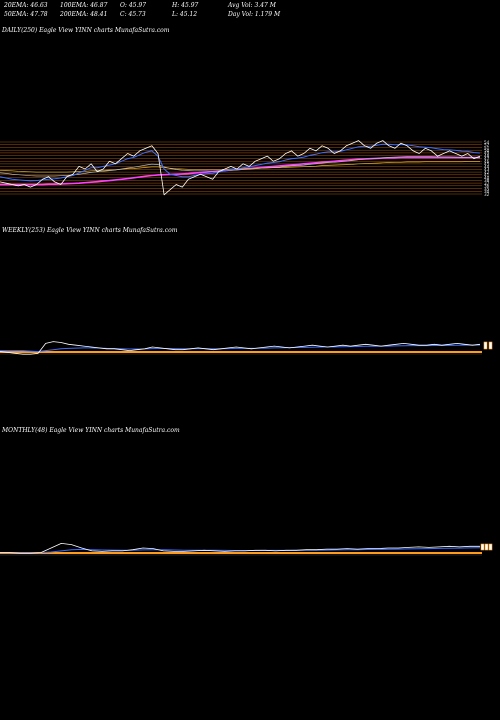 The image size is (500, 720). I want to click on stat-avg-vol: Avg Vol: 3.47 M, so click(252, 5).